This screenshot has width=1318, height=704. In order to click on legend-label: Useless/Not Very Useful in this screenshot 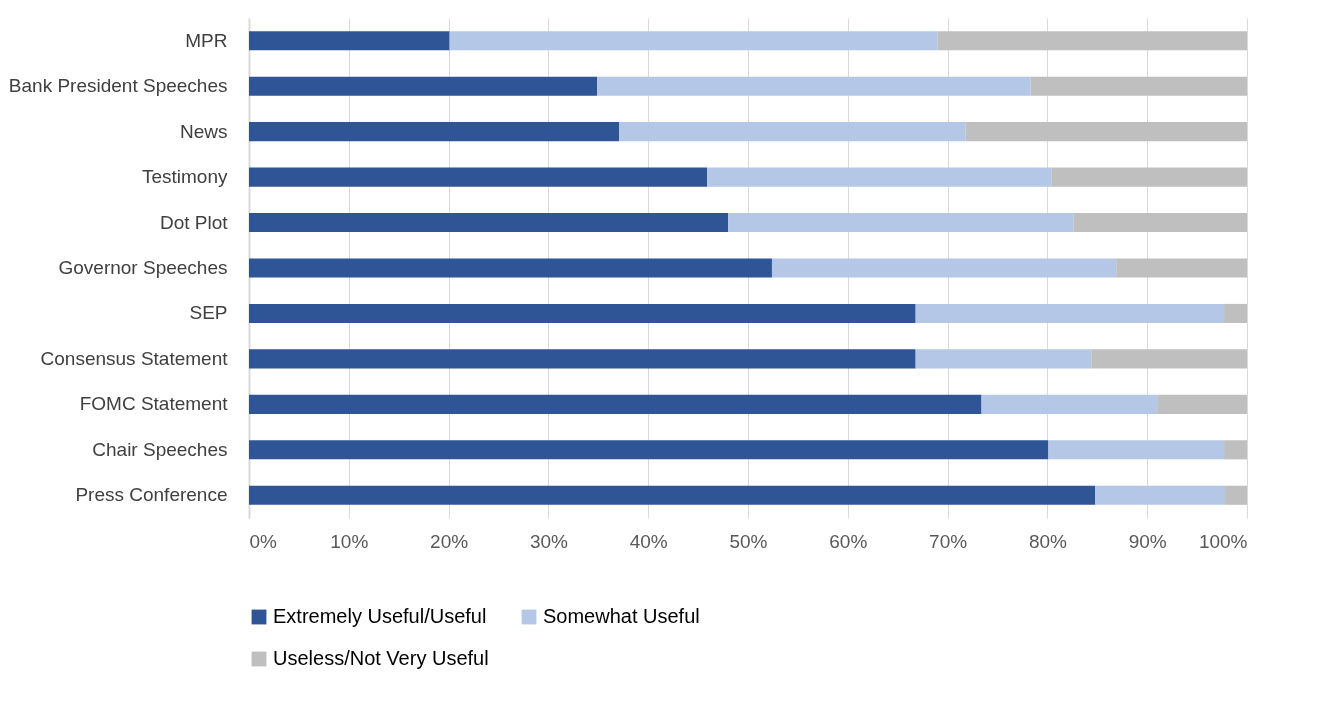, I will do `click(381, 658)`.